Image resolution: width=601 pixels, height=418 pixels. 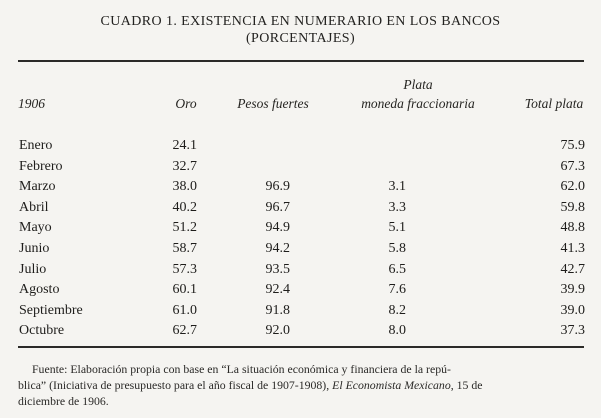 I want to click on top-rule, so click(x=301, y=61).